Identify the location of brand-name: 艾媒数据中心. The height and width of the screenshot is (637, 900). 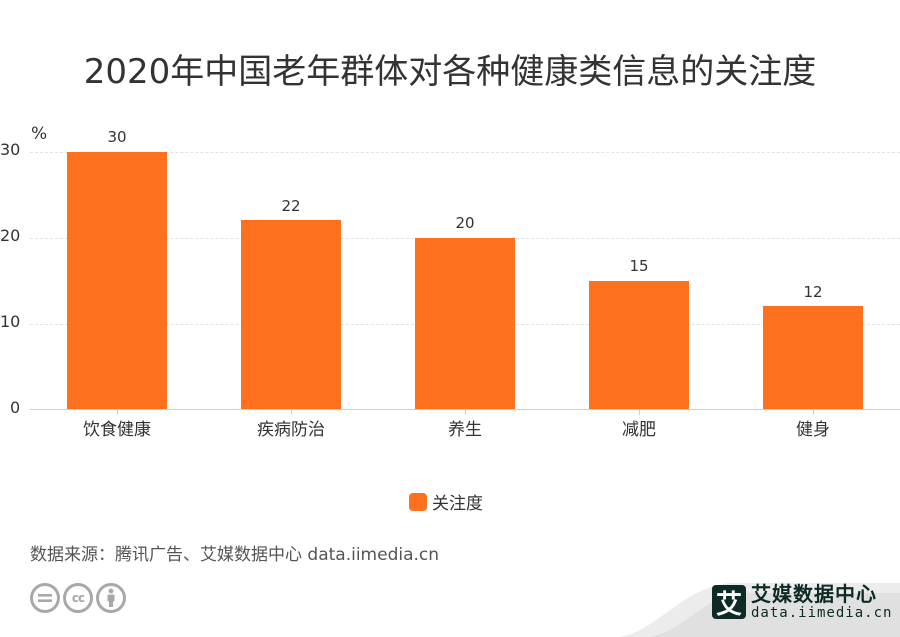
(814, 594).